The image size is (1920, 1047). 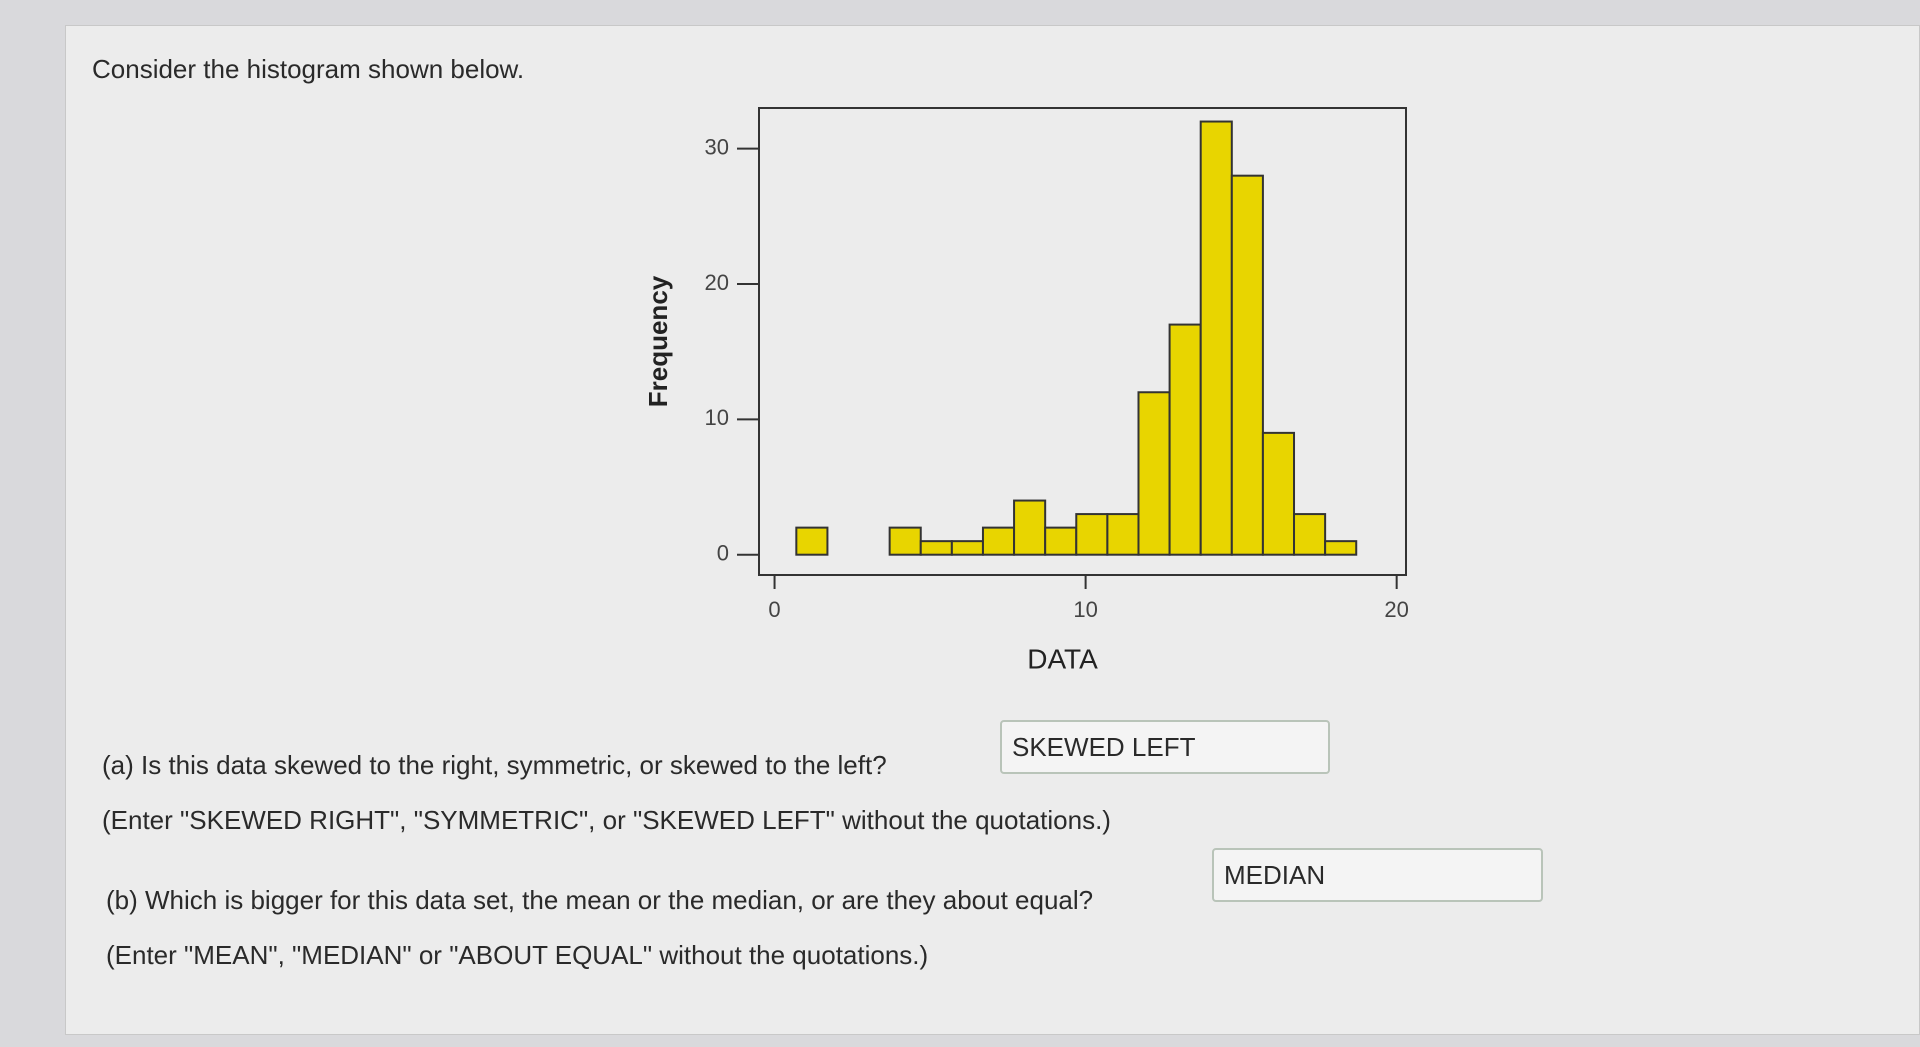 What do you see at coordinates (723, 553) in the screenshot?
I see `y-tick-label: 0` at bounding box center [723, 553].